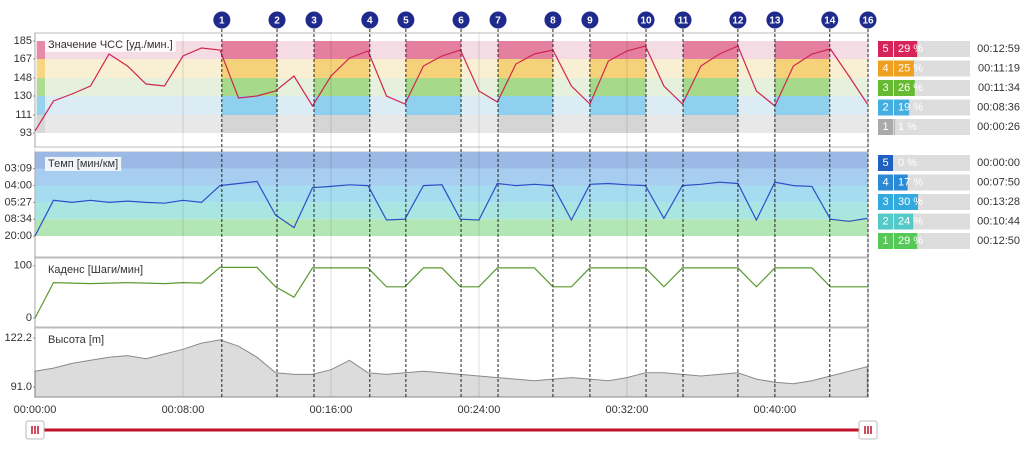 This screenshot has height=451, width=1024. What do you see at coordinates (910, 107) in the screenshot?
I see `zone-percent: 19 %` at bounding box center [910, 107].